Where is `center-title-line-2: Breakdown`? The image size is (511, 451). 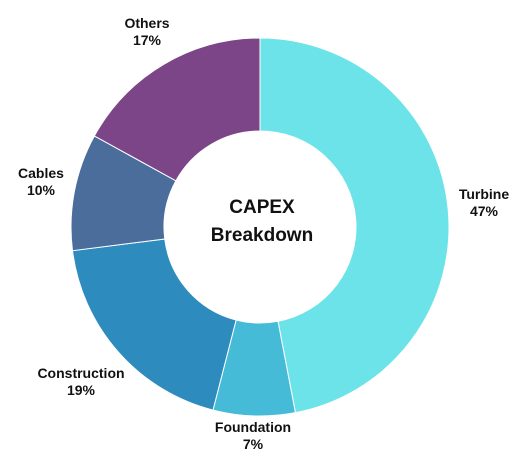
center-title-line-2: Breakdown is located at coordinates (262, 235).